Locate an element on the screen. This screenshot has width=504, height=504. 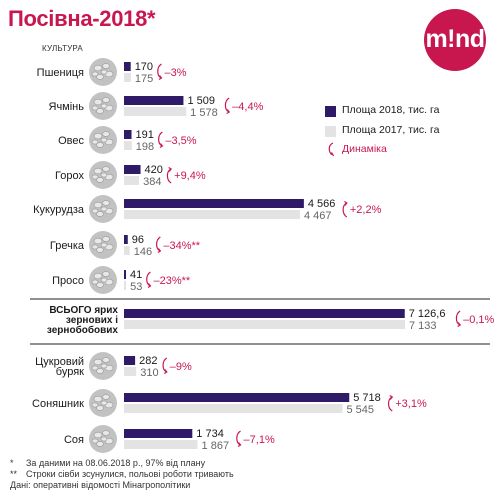
change-label: –7,1% is located at coordinates (259, 440).